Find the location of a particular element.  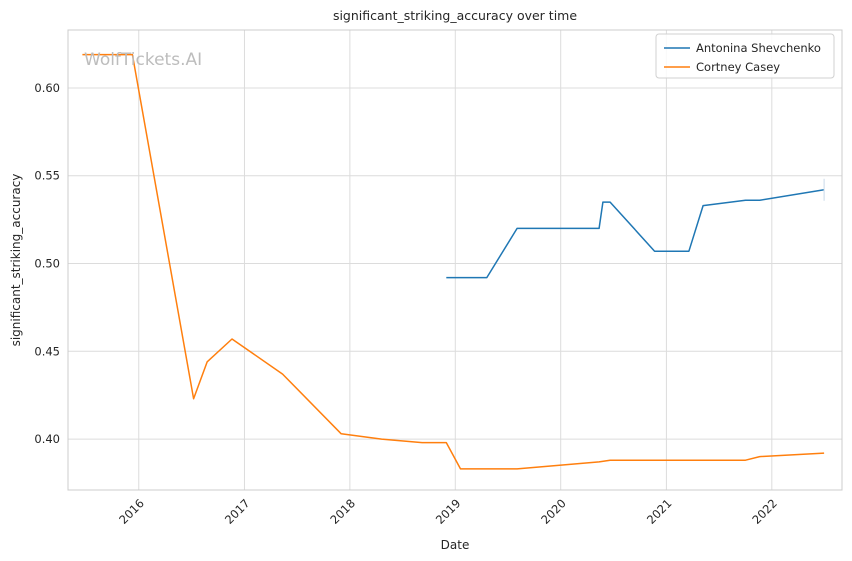

legend-box is located at coordinates (745, 56).